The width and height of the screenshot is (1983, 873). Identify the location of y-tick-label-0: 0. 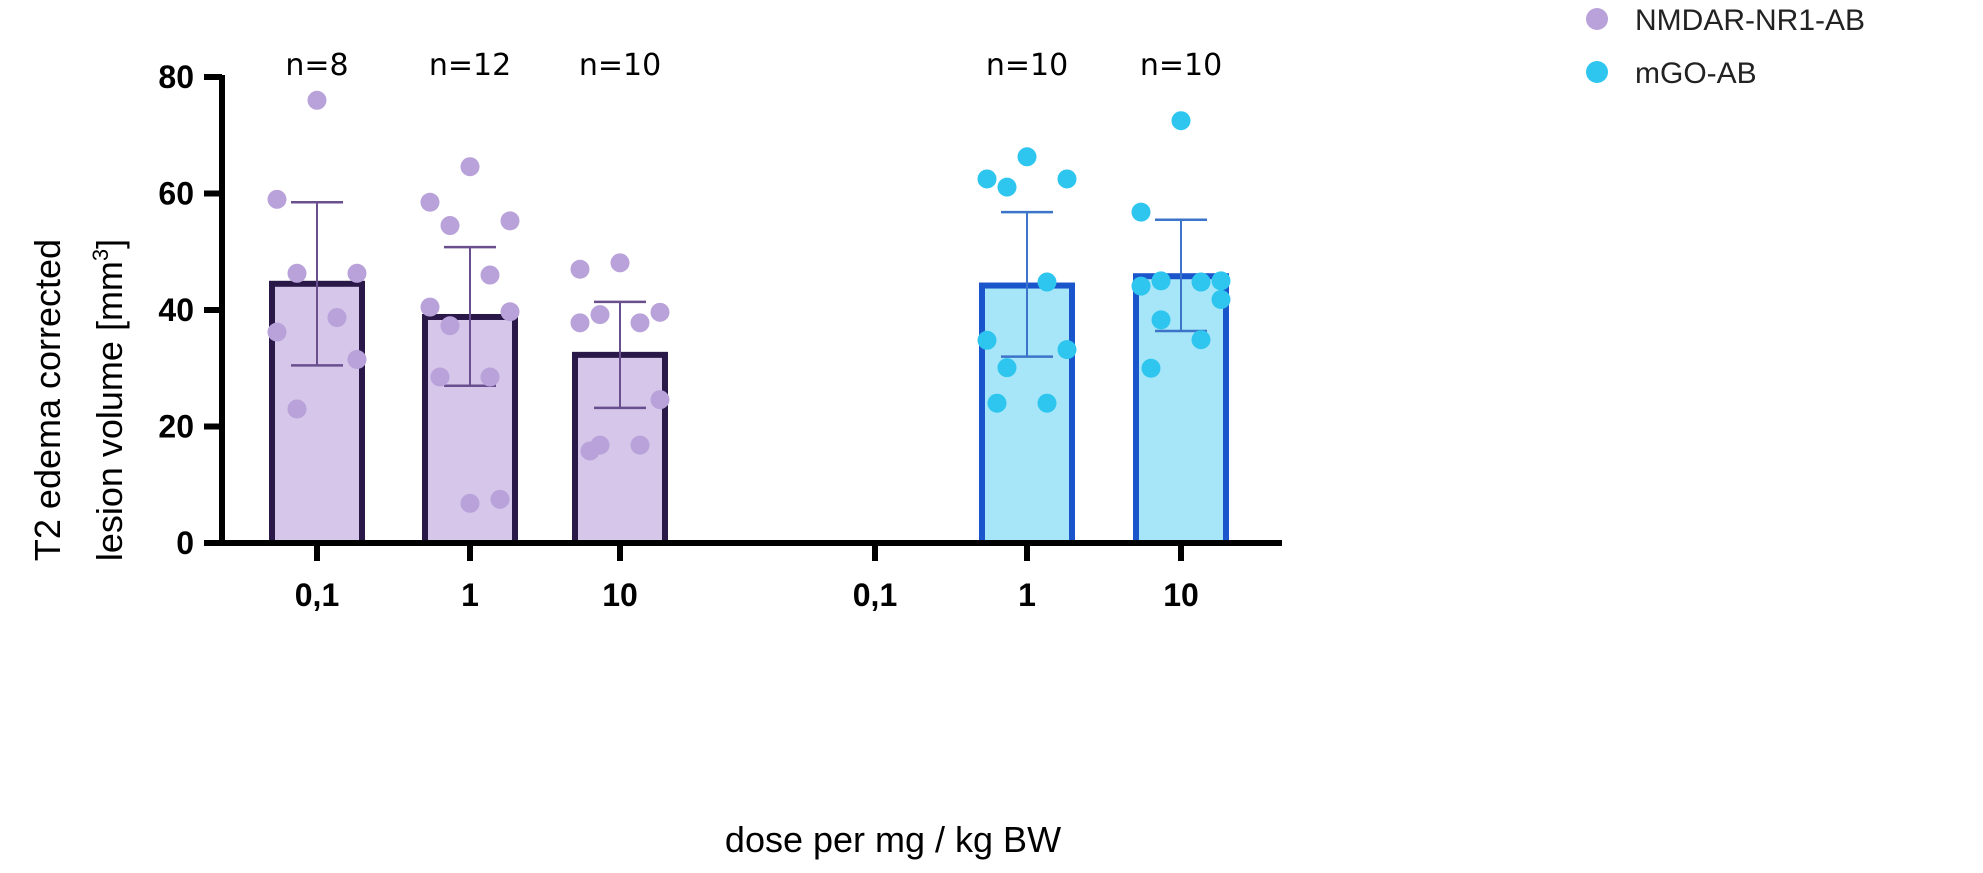
(185, 543).